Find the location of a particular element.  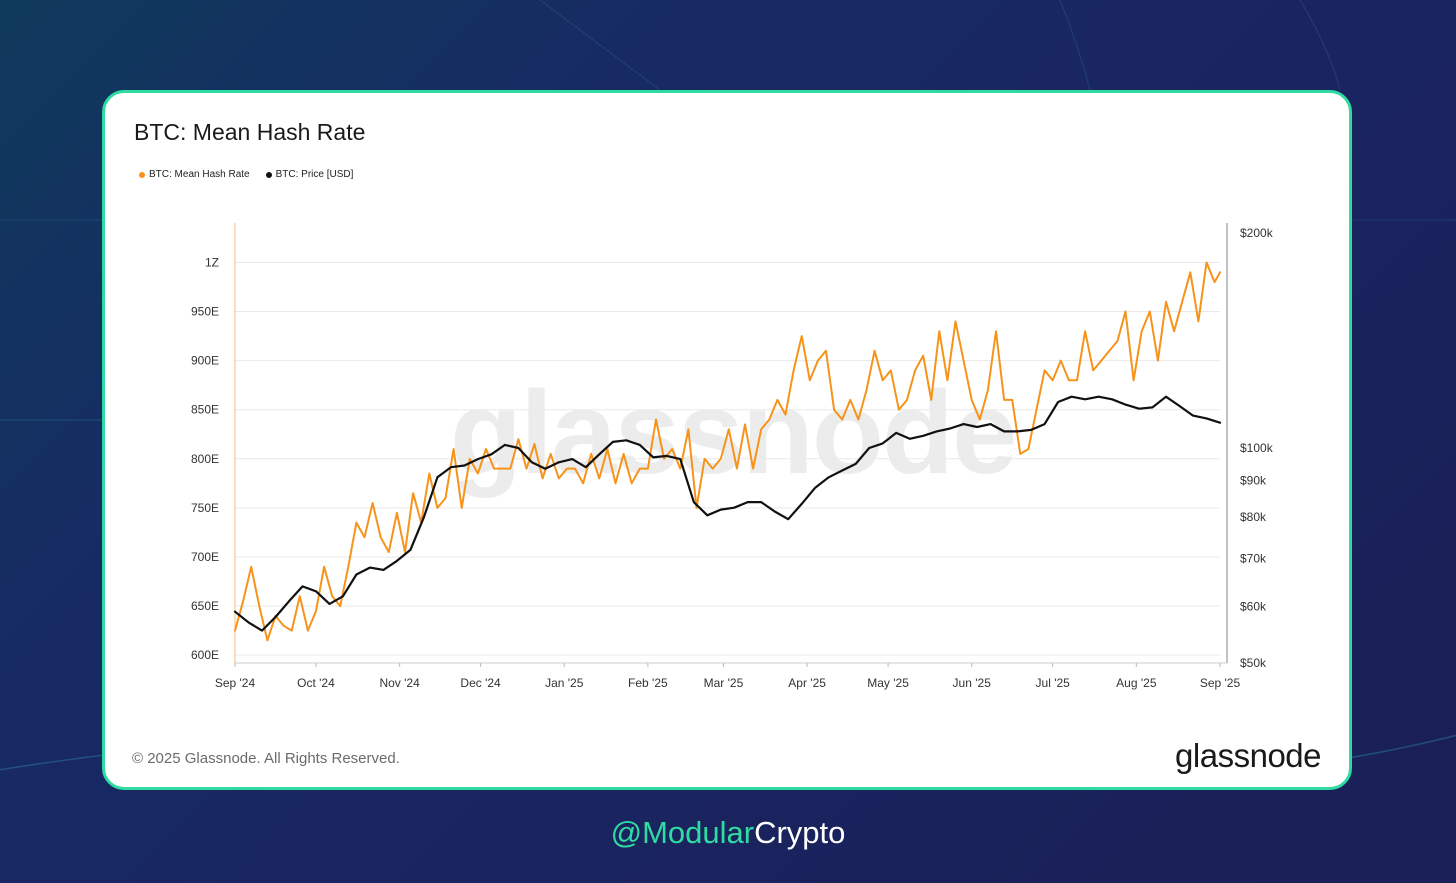

right-tick-label: $200k is located at coordinates (1257, 233).